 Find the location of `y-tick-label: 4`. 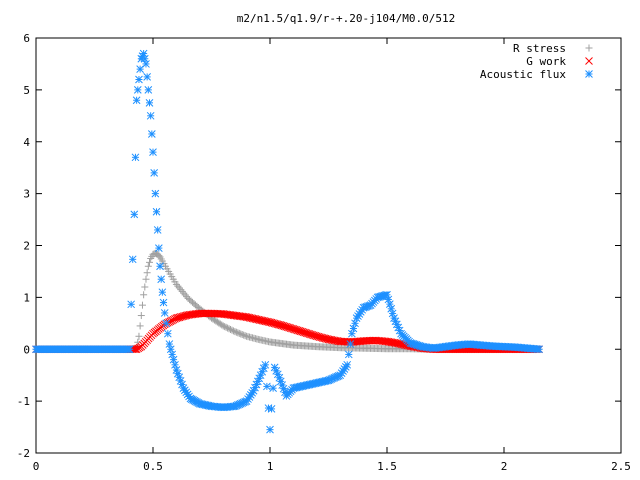

y-tick-label: 4 is located at coordinates (26, 142).